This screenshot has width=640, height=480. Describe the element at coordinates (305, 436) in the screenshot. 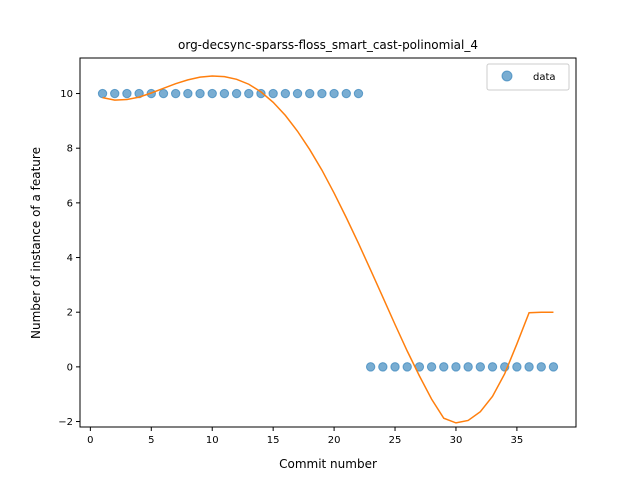

I see `x-axis: 0 5 10 15 20 25 30 35` at that location.